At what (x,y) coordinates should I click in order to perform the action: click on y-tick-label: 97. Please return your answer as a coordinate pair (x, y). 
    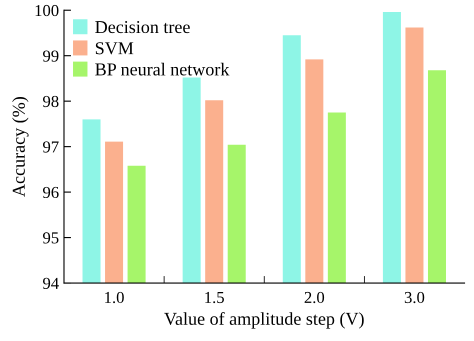
    Looking at the image, I should click on (51, 147).